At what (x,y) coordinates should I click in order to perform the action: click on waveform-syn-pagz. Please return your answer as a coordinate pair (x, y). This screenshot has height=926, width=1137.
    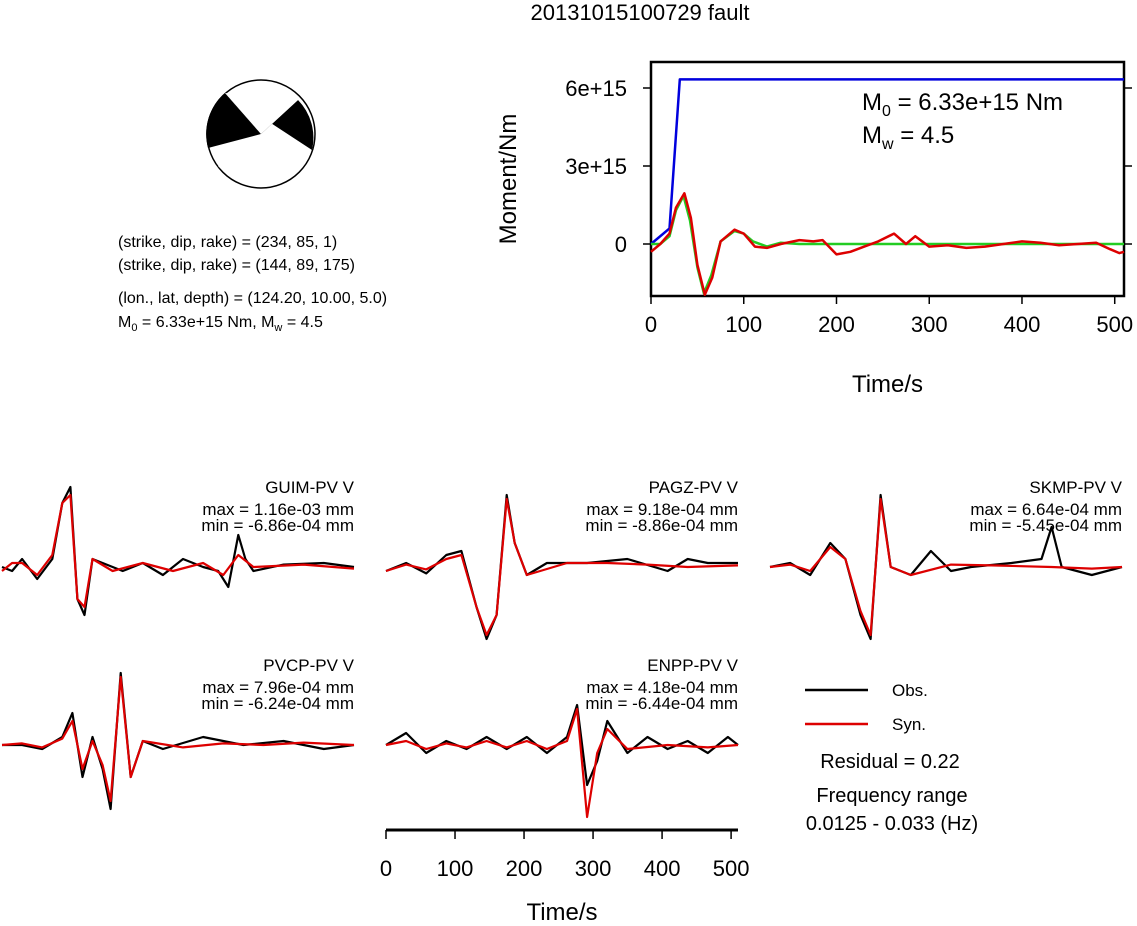
    Looking at the image, I should click on (562, 567).